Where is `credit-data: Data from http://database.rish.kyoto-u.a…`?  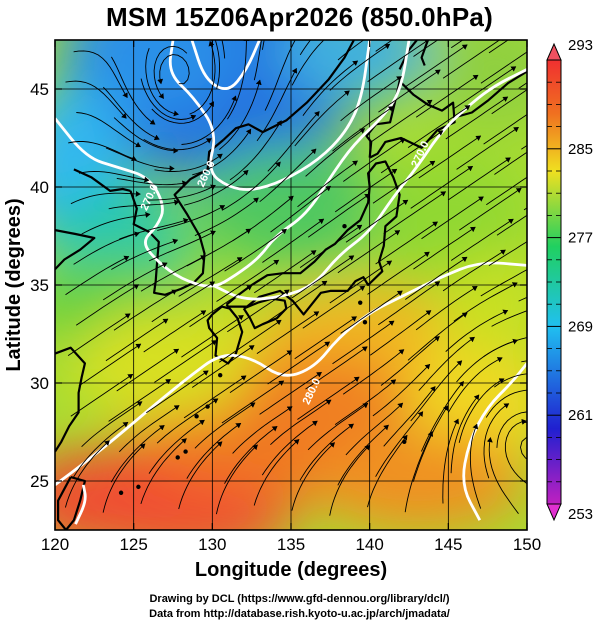
credit-data: Data from http://database.rish.kyoto-u.a… is located at coordinates (299, 614).